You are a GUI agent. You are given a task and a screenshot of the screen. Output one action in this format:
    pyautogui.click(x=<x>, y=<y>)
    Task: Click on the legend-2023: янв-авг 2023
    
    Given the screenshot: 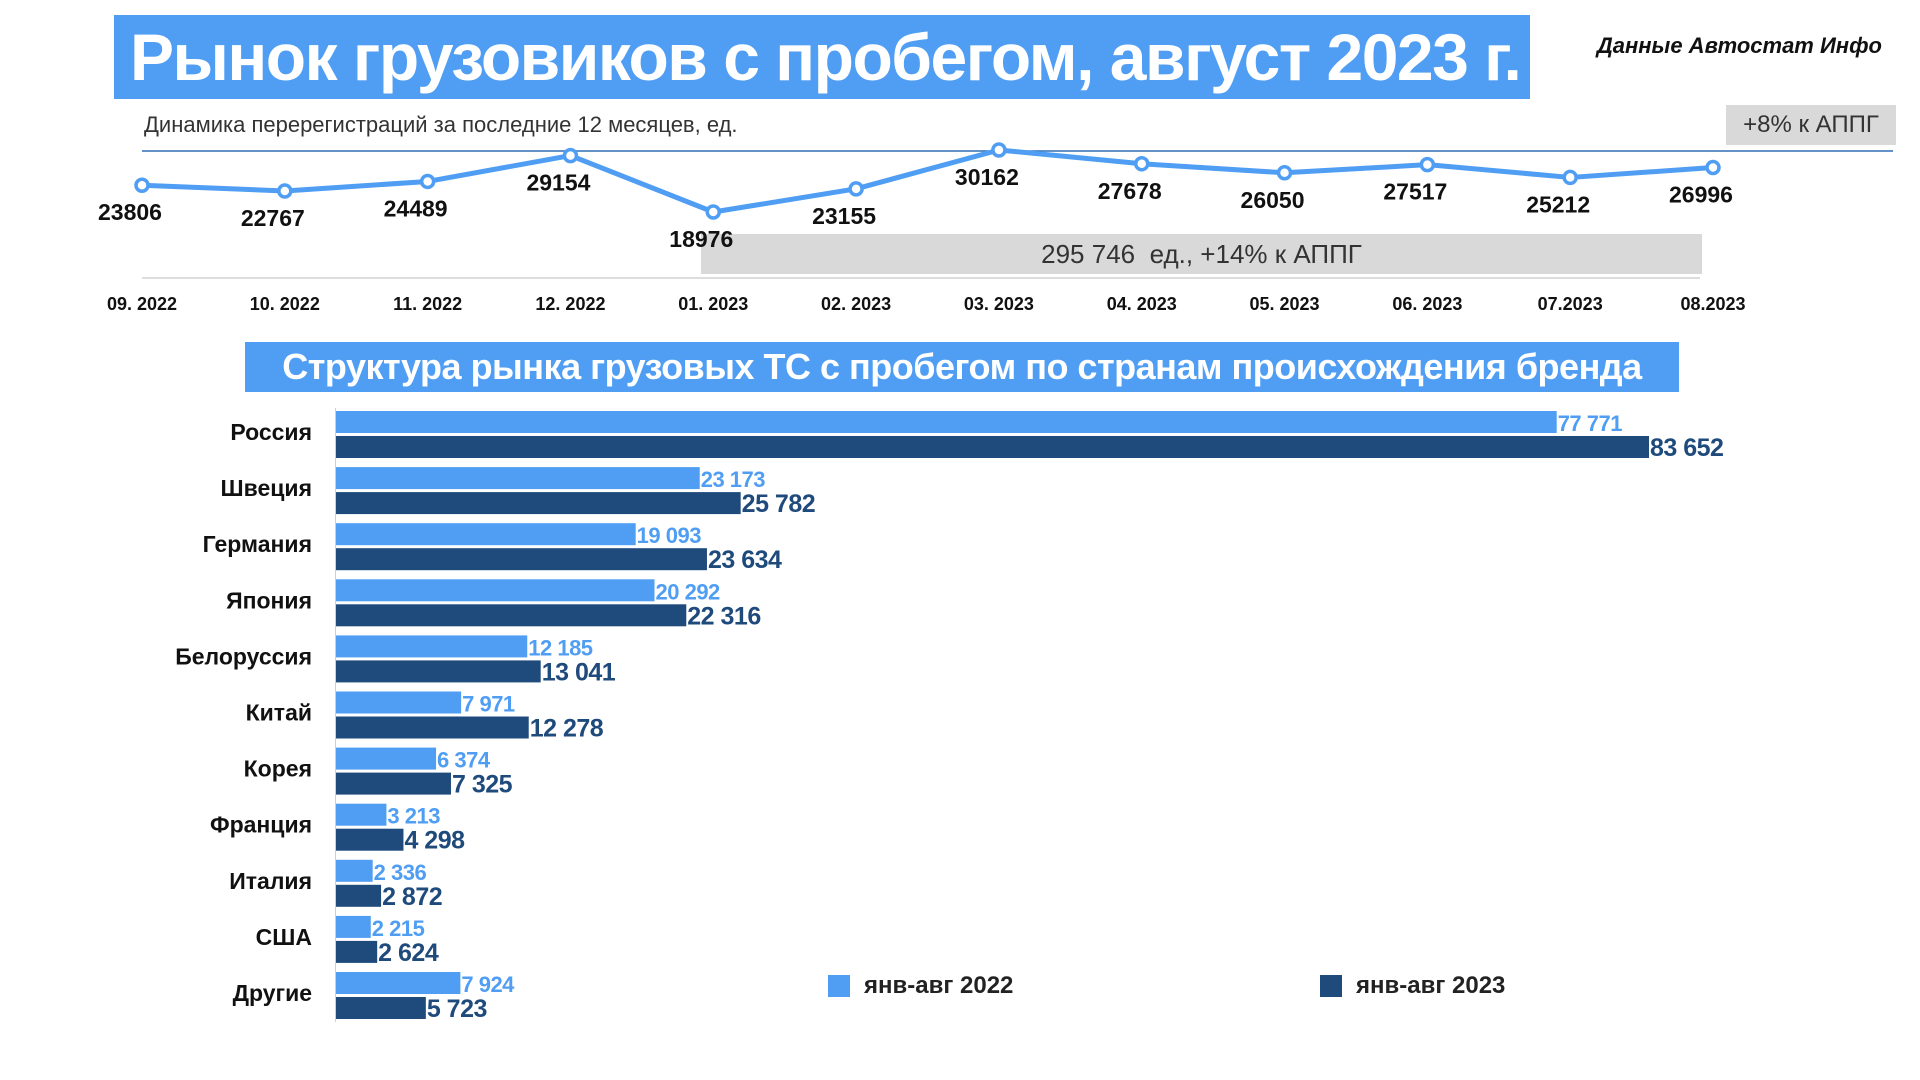 What is the action you would take?
    pyautogui.click(x=1412, y=986)
    